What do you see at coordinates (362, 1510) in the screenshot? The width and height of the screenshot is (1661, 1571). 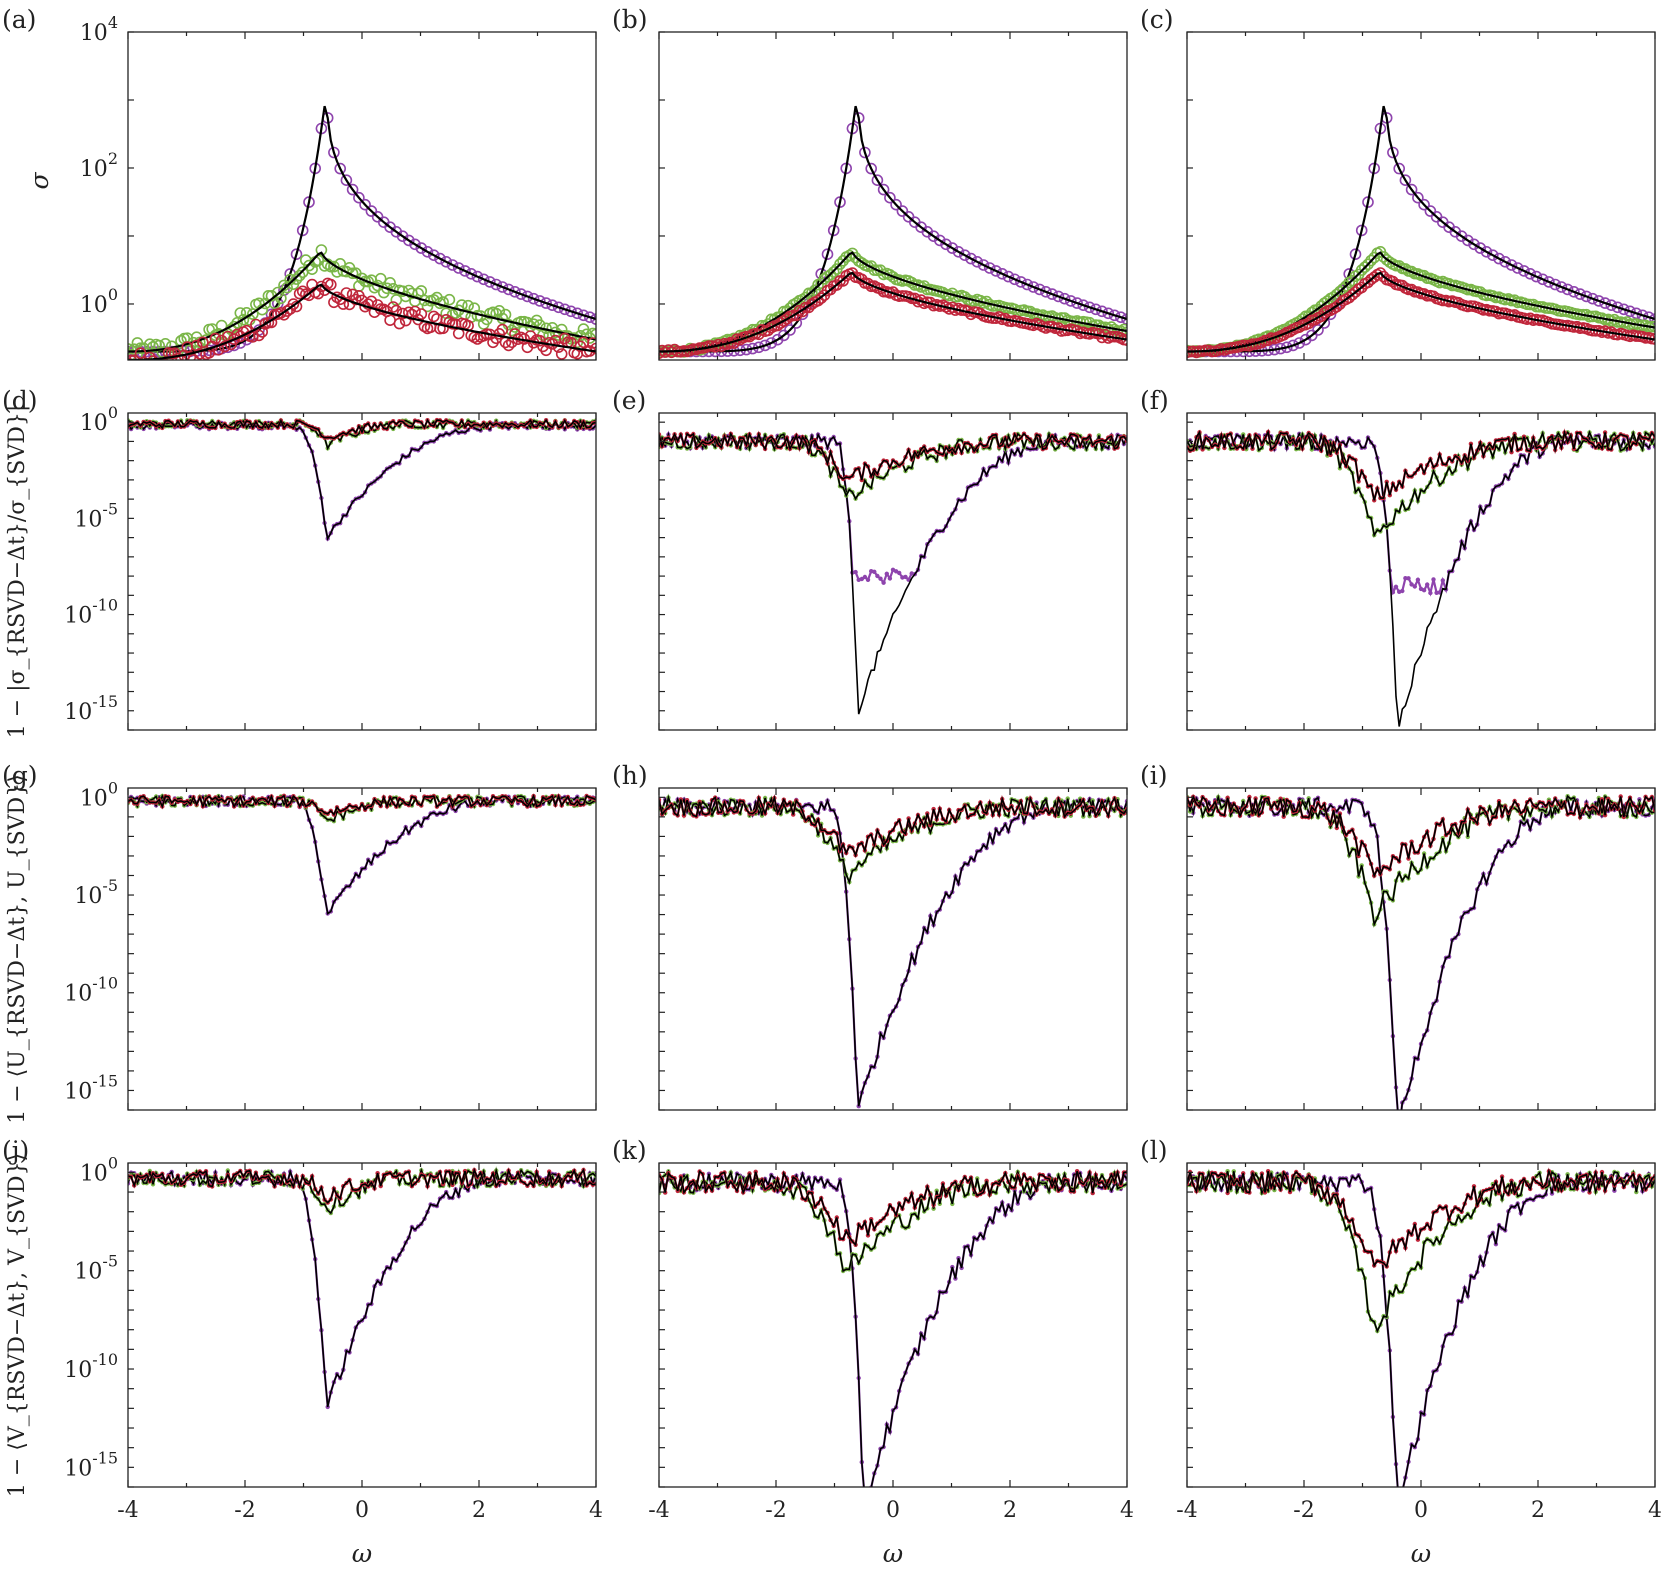 I see `x-tick-label: 0` at bounding box center [362, 1510].